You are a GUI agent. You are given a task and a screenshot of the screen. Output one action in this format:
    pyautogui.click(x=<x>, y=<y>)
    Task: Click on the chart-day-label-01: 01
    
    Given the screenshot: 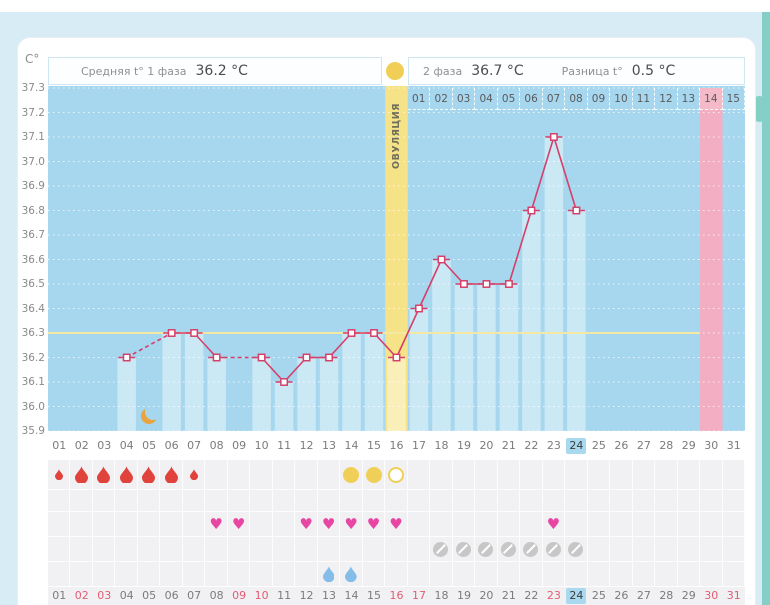 What is the action you would take?
    pyautogui.click(x=59, y=446)
    